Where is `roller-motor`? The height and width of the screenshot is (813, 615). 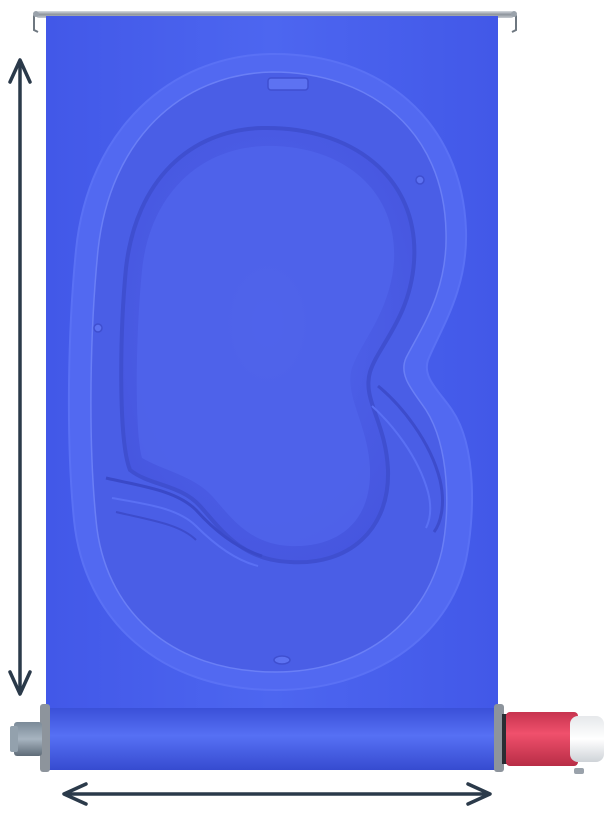 roller-motor is located at coordinates (553, 743).